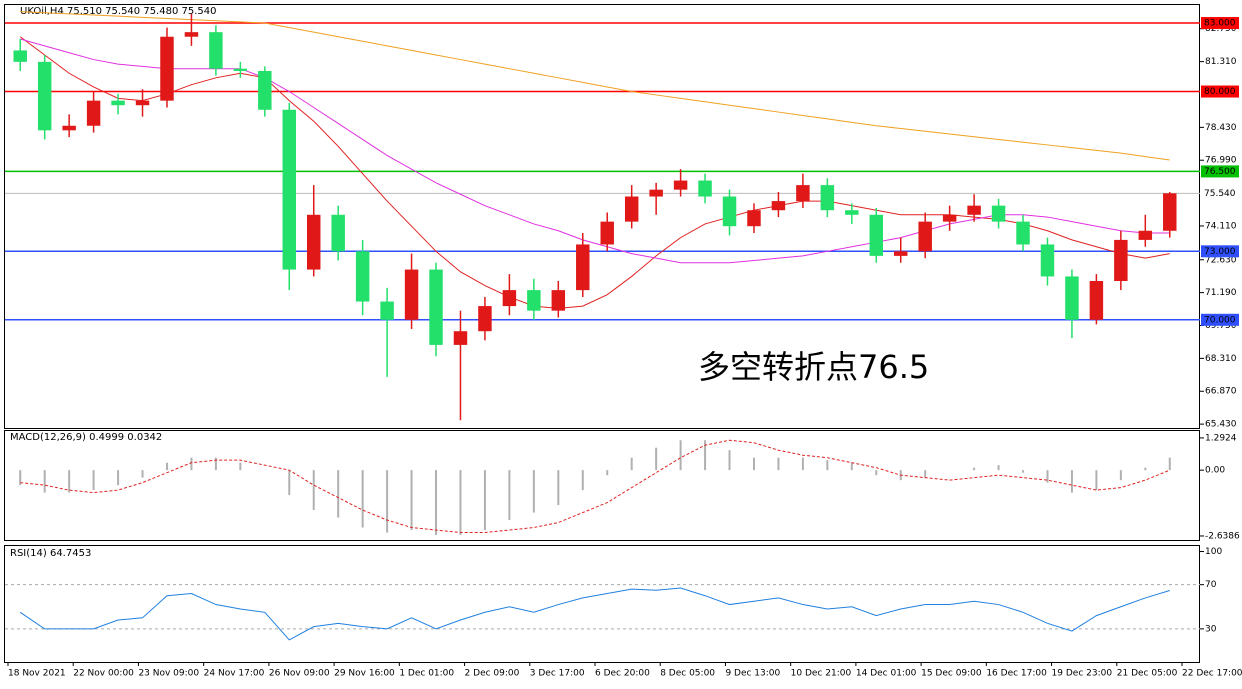  Describe the element at coordinates (1221, 326) in the screenshot. I see `y-tick-label: 69.750` at that location.